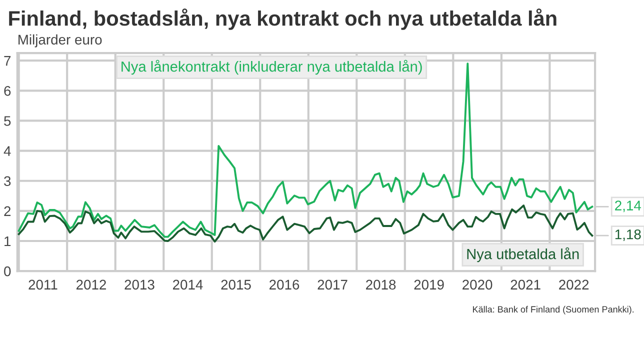  Describe the element at coordinates (60, 41) in the screenshot. I see `y-axis-title: Miljarder euro` at that location.